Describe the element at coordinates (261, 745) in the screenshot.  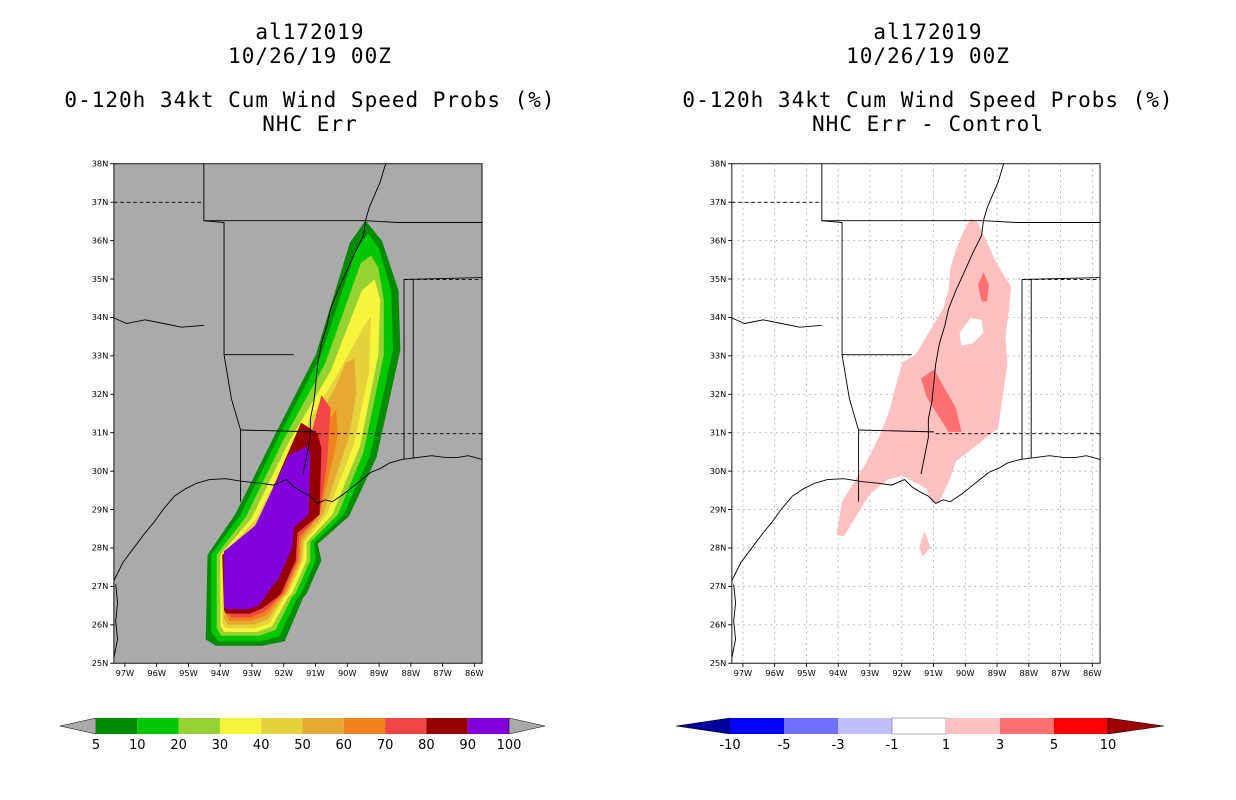
I see `colorbar-label: 40` at that location.